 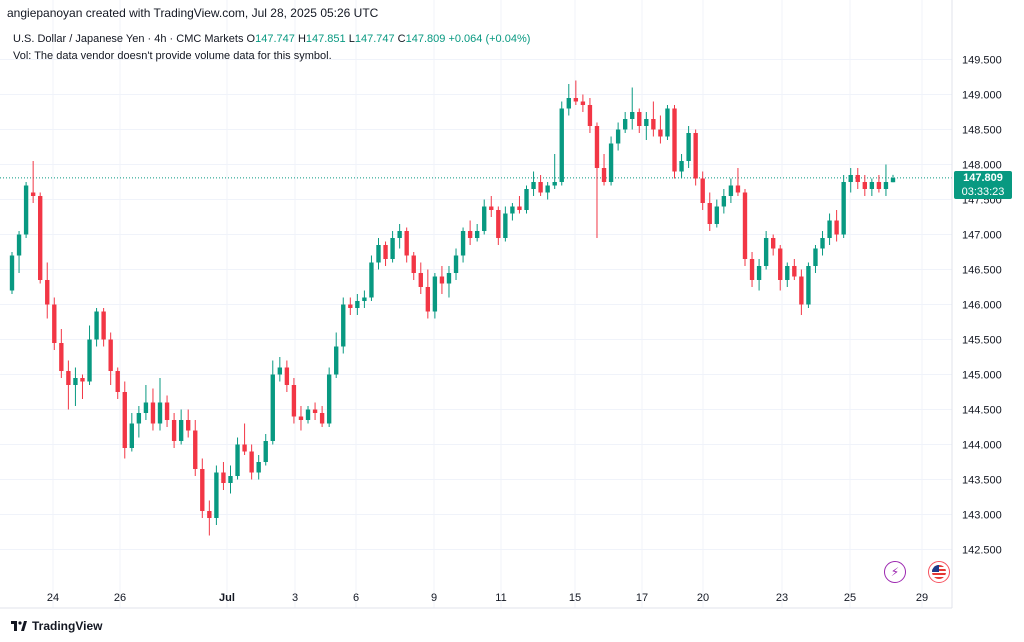 What do you see at coordinates (487, 598) in the screenshot?
I see `time-axis: 24 26 Jul 3 6 9 11 15 17 20 23 25 29` at bounding box center [487, 598].